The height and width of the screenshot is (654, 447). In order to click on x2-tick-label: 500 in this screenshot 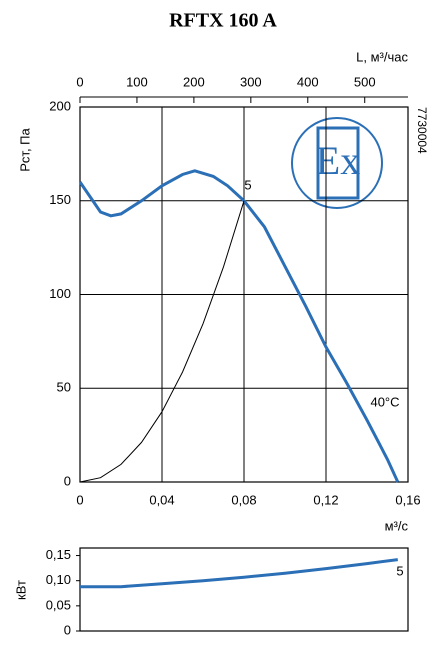, I will do `click(365, 81)`.